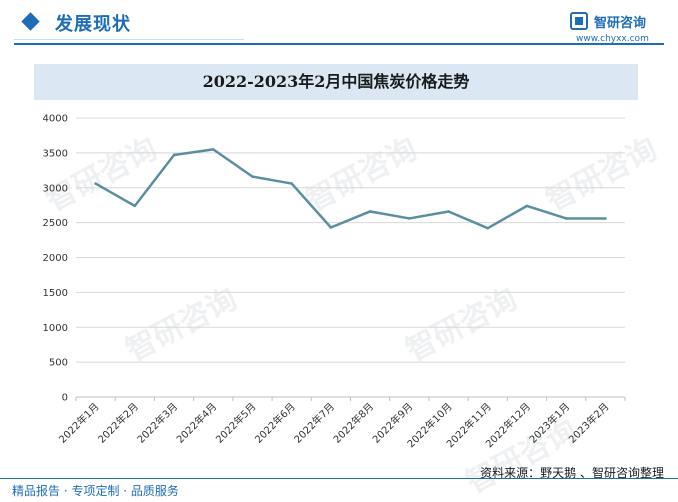 The image size is (678, 502). Describe the element at coordinates (339, 25) in the screenshot. I see `page-header: 发展现状 智研咨询 www.chyxx.com` at that location.